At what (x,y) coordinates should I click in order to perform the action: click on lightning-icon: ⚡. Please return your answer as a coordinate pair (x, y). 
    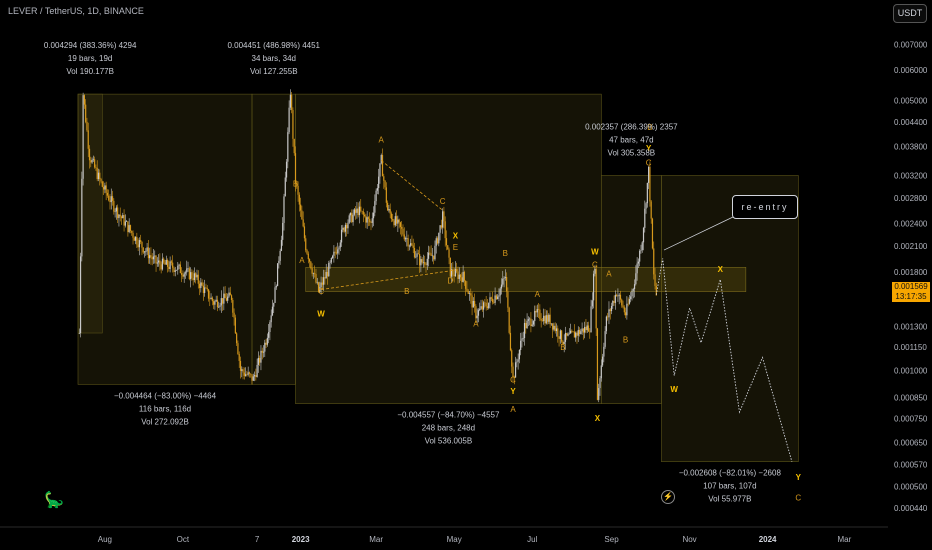
    Looking at the image, I should click on (668, 497).